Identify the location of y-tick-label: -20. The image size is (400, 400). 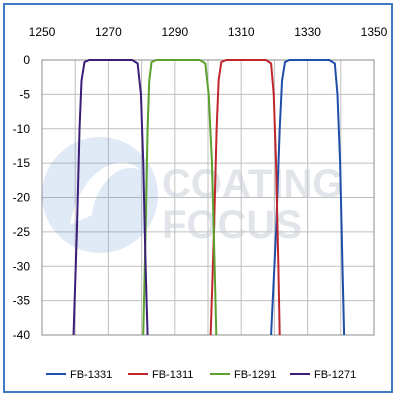
(22, 198).